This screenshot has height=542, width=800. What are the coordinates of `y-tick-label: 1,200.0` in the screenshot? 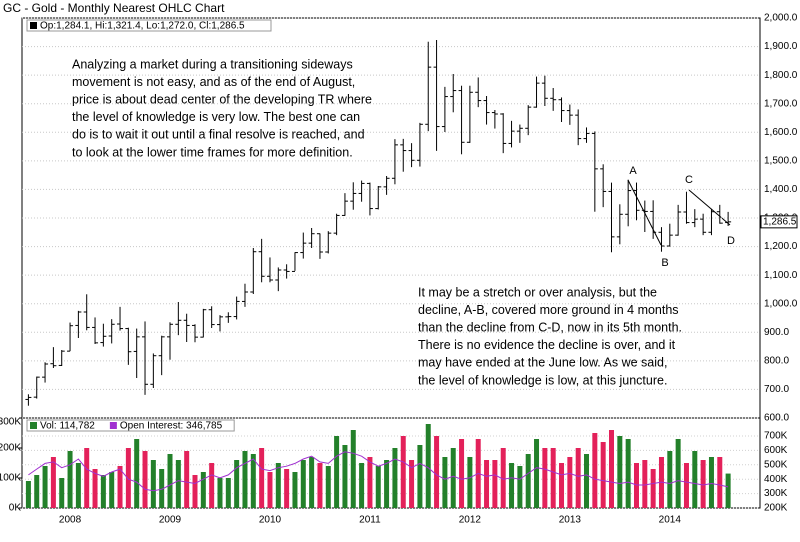 It's located at (781, 246).